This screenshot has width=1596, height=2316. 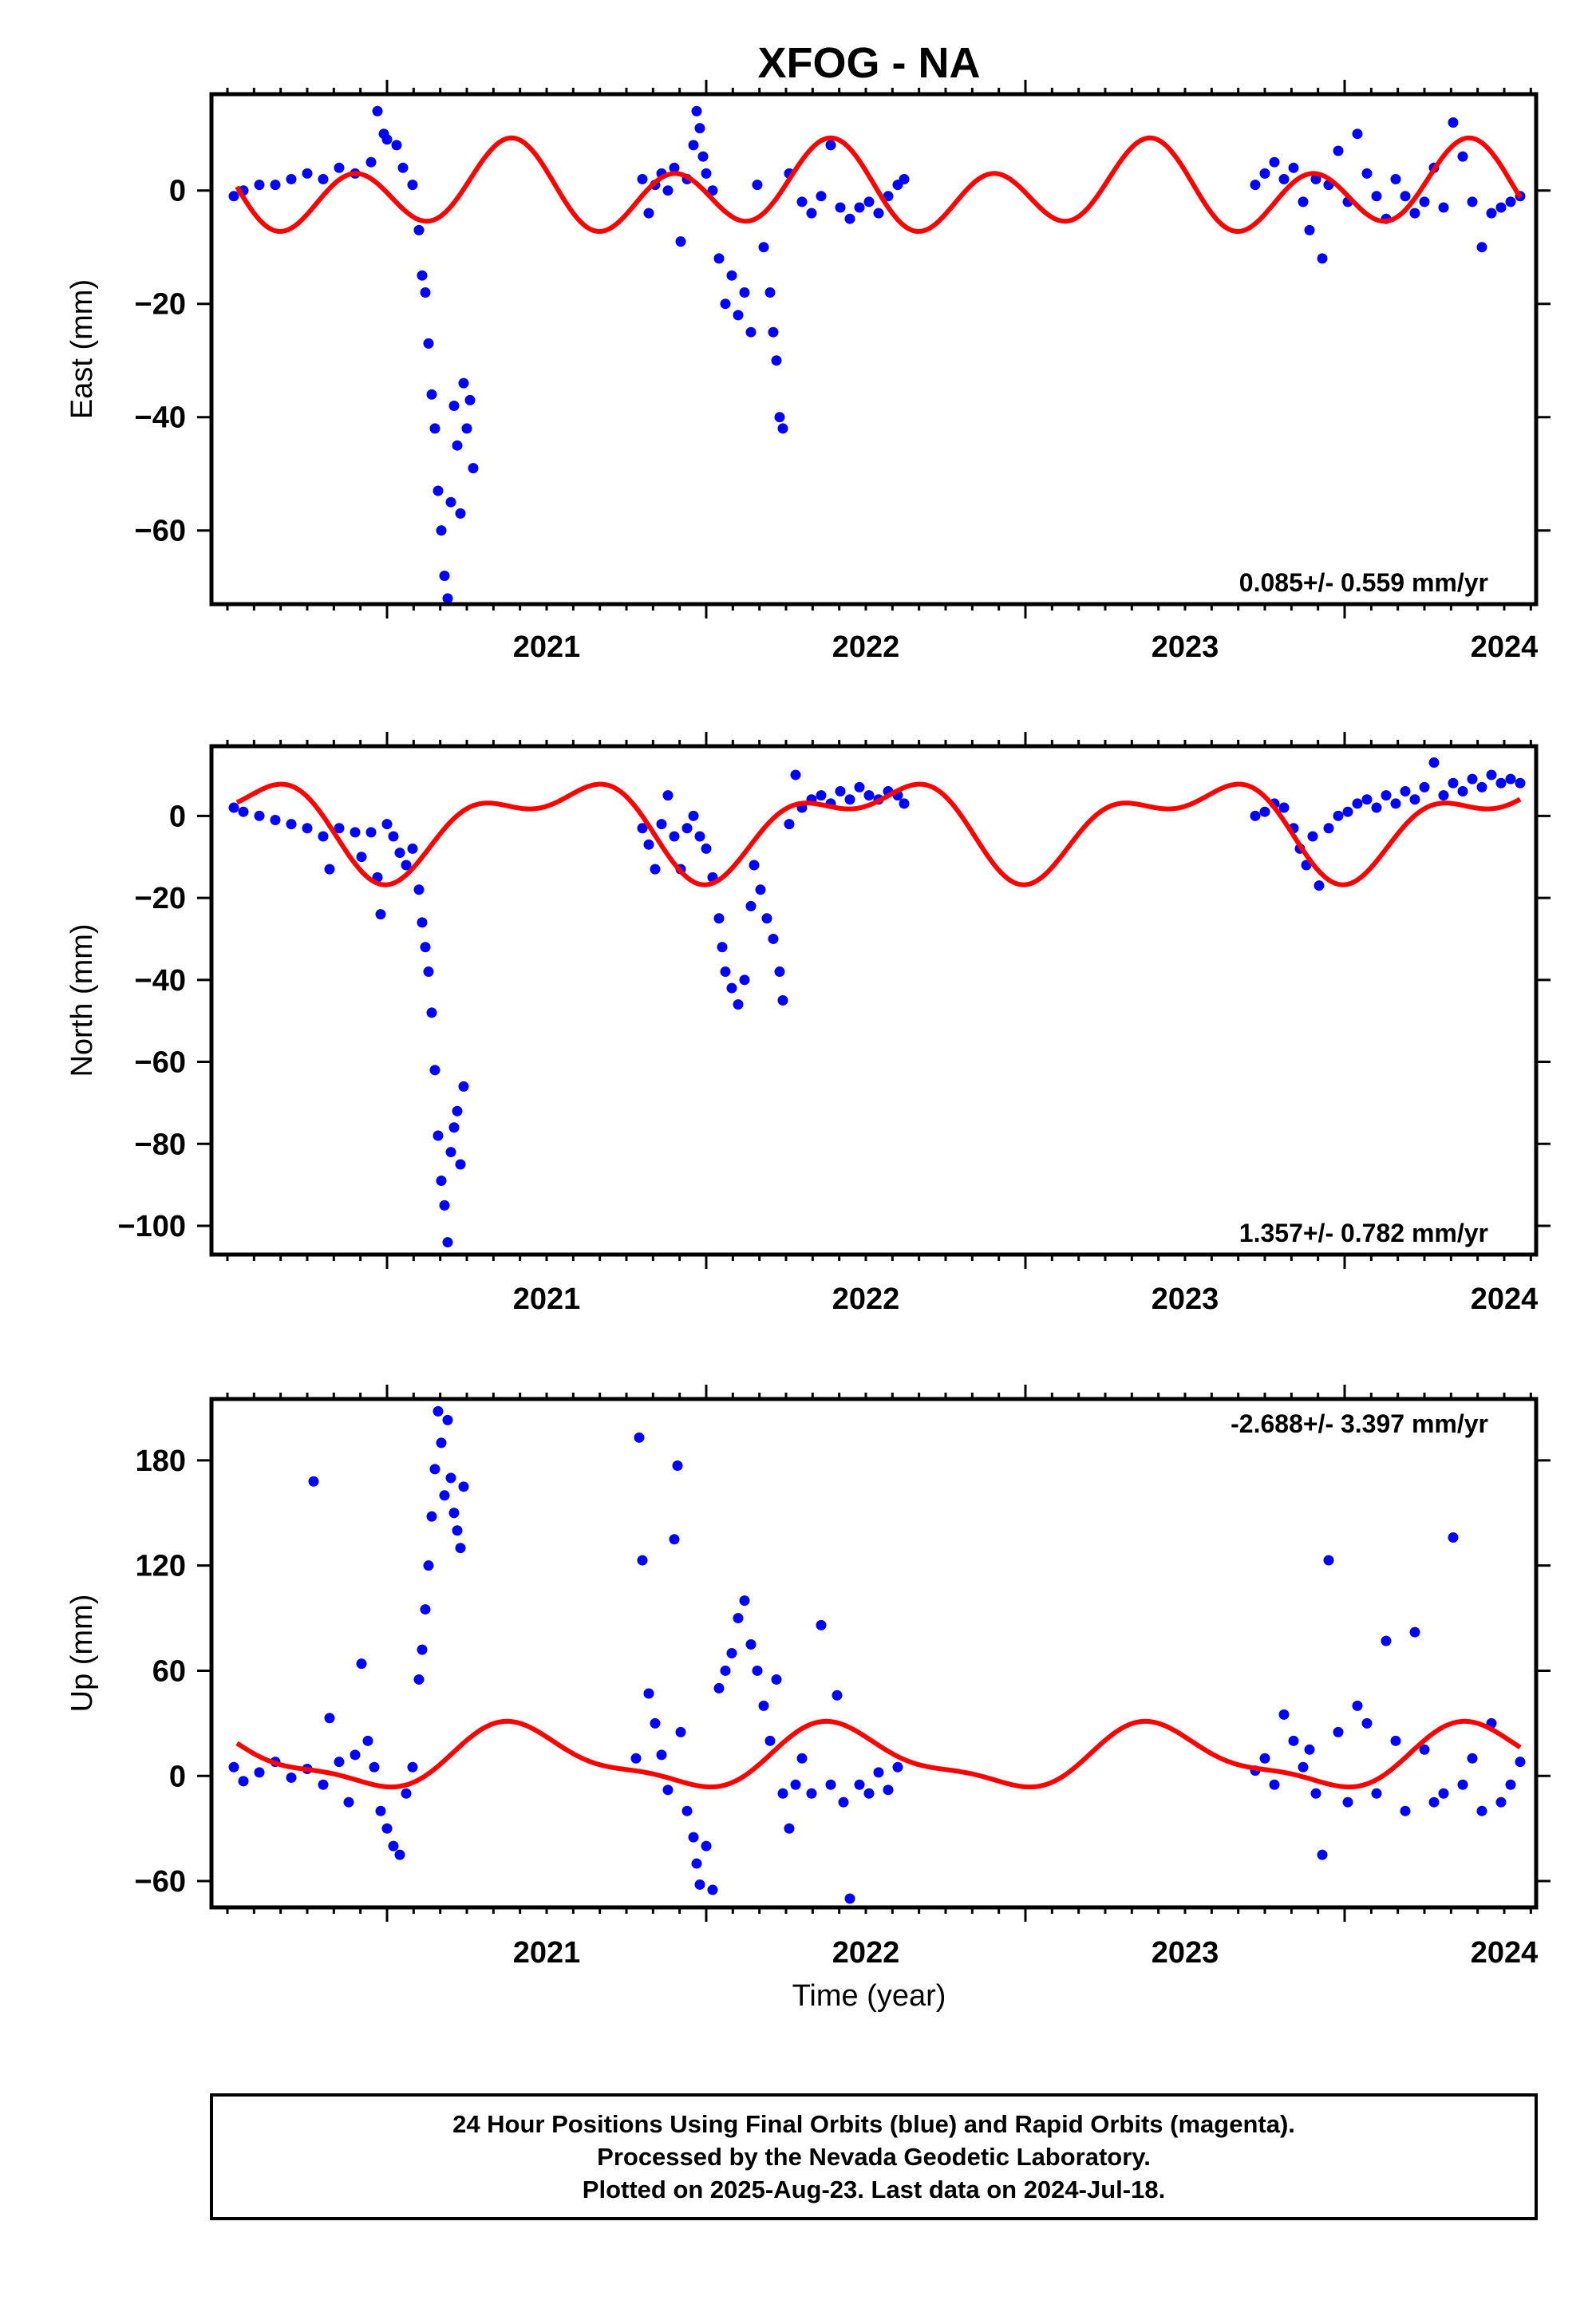 What do you see at coordinates (1359, 1423) in the screenshot?
I see `velocity-estimate: -2.688+/- 3.397 mm/yr` at bounding box center [1359, 1423].